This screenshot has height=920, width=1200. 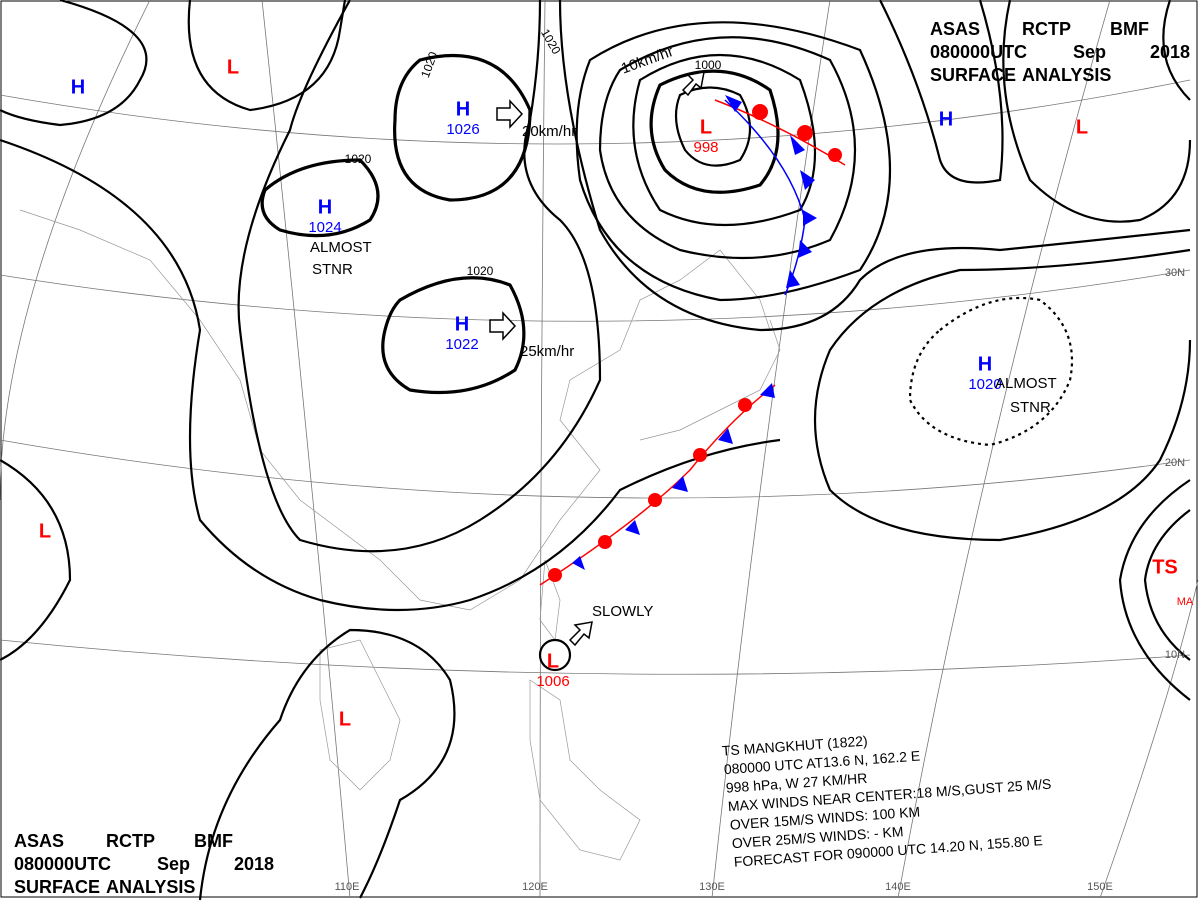 I want to click on center-value: MA, so click(x=1185, y=602).